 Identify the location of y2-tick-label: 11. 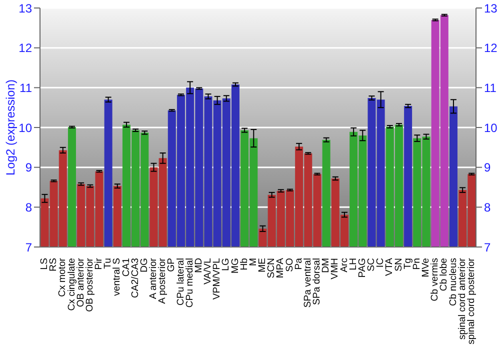
(490, 87).